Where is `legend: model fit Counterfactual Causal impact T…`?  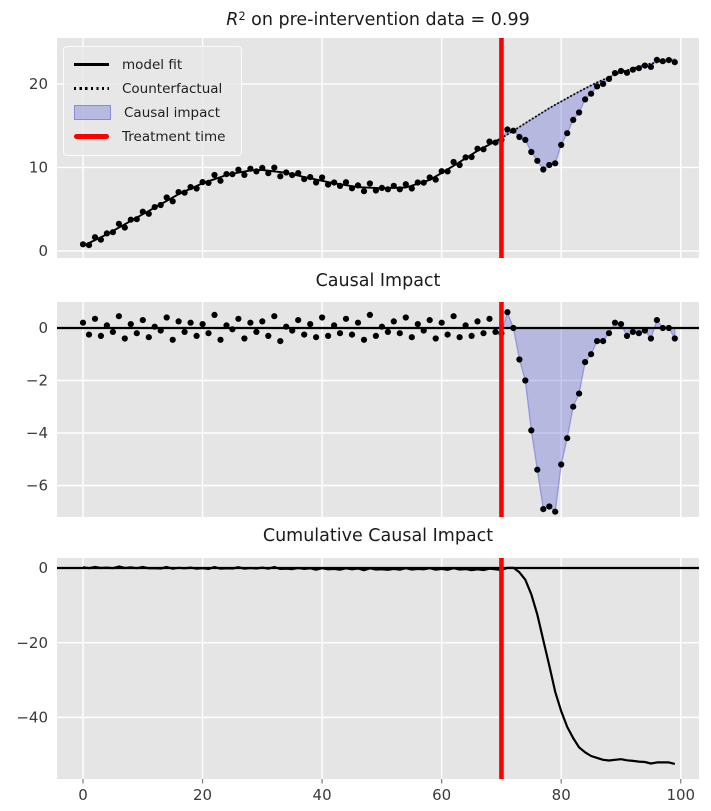
legend: model fit Counterfactual Causal impact T… is located at coordinates (152, 101).